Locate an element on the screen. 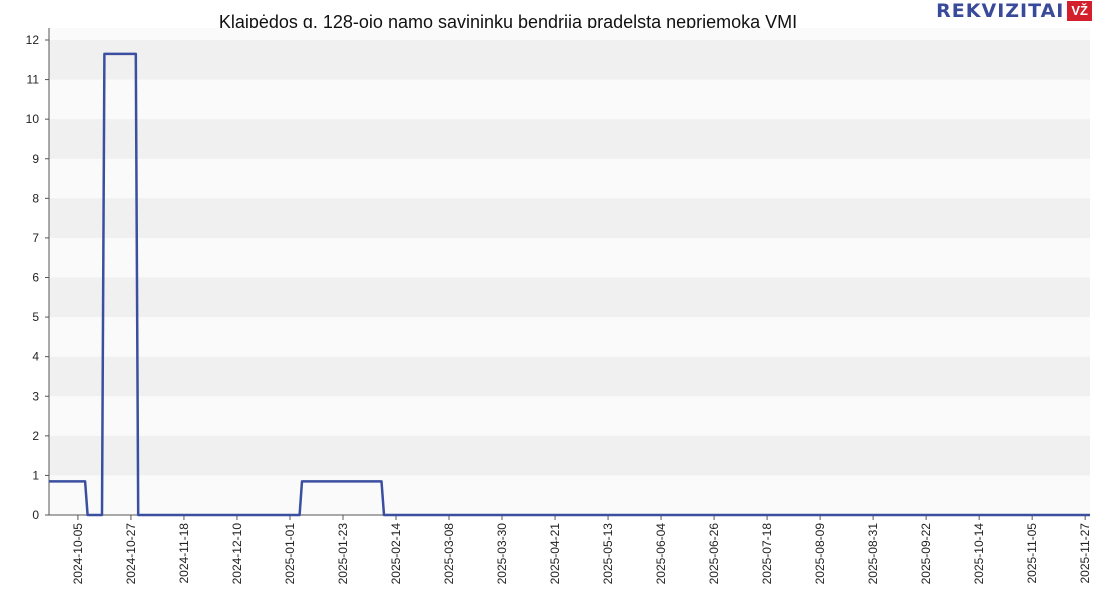  logo-badge: VŽ is located at coordinates (1079, 11).